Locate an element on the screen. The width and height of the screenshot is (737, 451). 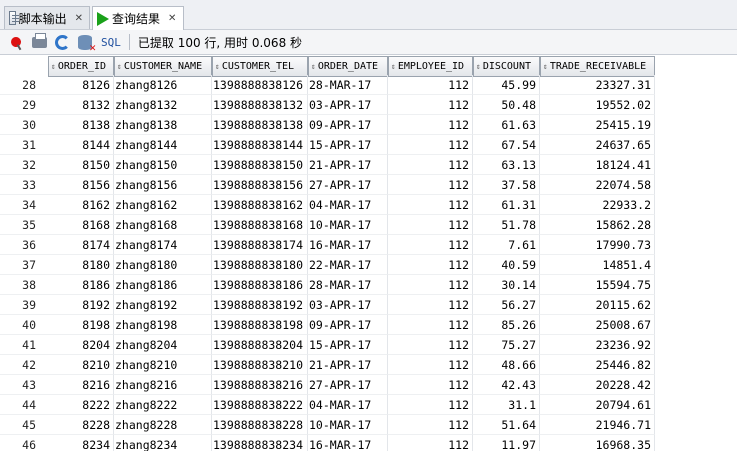
table-cell: 8210 is located at coordinates (81, 365).